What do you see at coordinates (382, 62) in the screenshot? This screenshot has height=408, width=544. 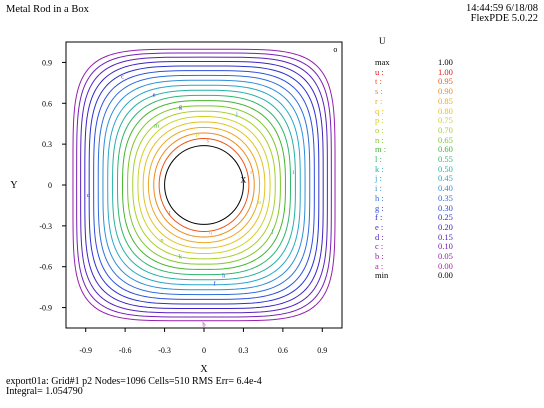 I see `legend-max-label: max` at bounding box center [382, 62].